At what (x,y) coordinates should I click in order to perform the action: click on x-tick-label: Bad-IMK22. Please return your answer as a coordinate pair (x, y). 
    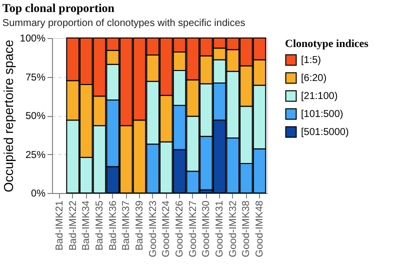
    Looking at the image, I should click on (73, 225).